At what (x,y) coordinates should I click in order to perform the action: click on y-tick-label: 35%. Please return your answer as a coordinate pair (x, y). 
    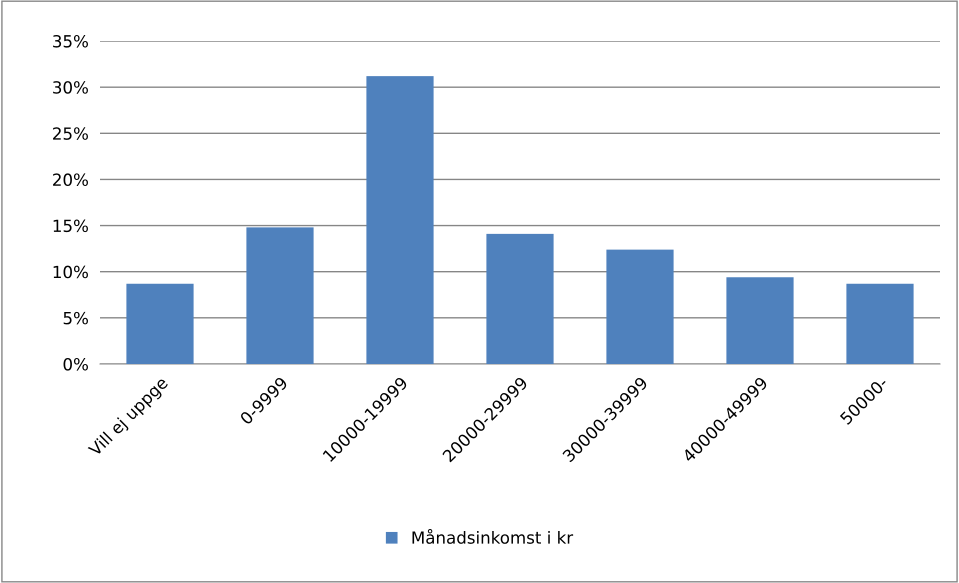
    Looking at the image, I should click on (70, 41).